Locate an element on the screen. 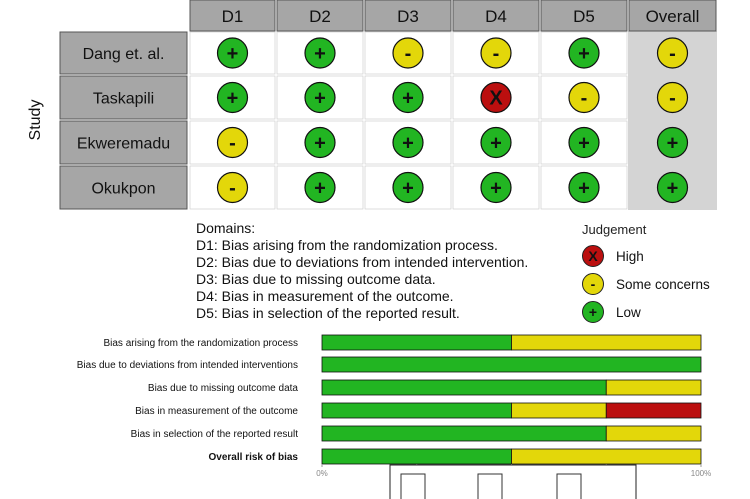 Image resolution: width=750 pixels, height=499 pixels. column-header-d5 is located at coordinates (584, 16).